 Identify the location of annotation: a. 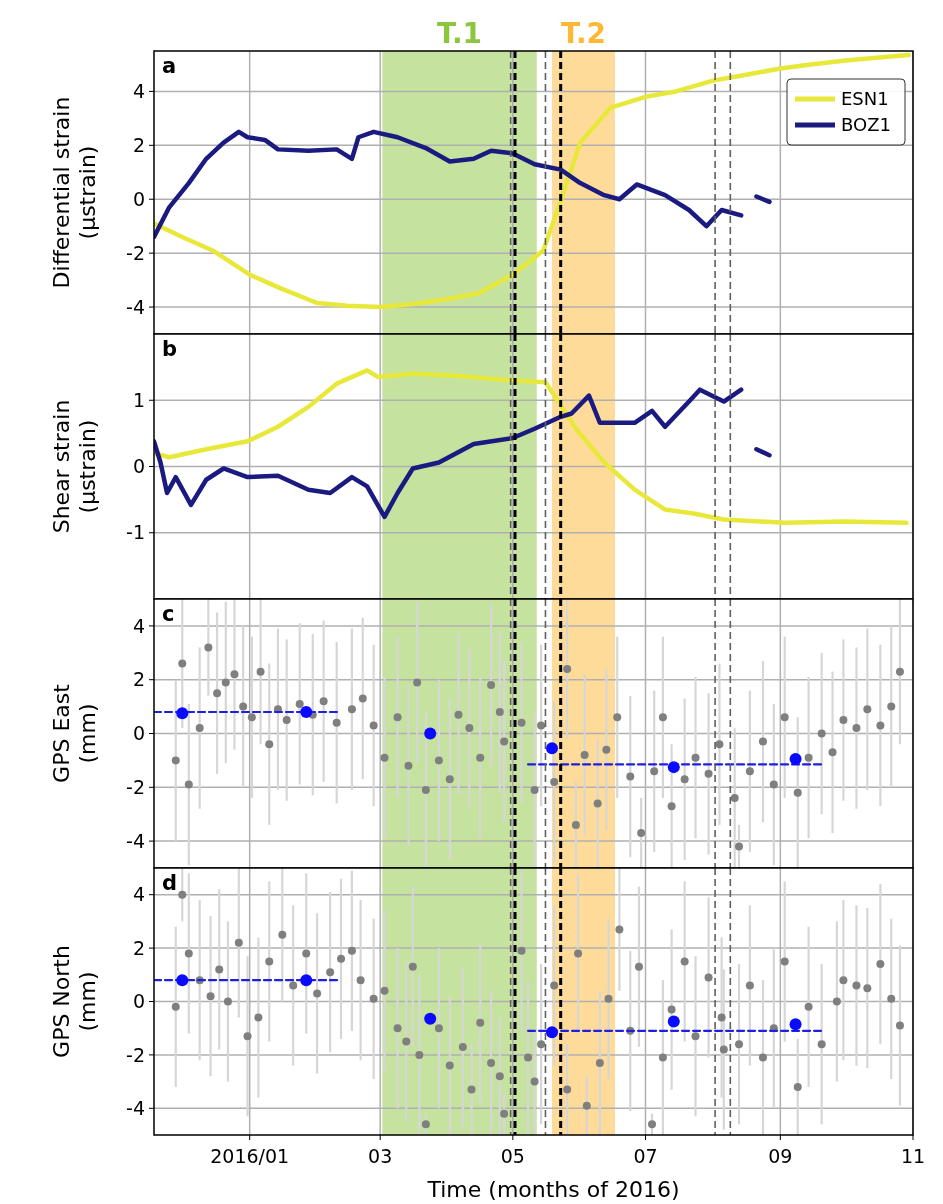
(169, 66).